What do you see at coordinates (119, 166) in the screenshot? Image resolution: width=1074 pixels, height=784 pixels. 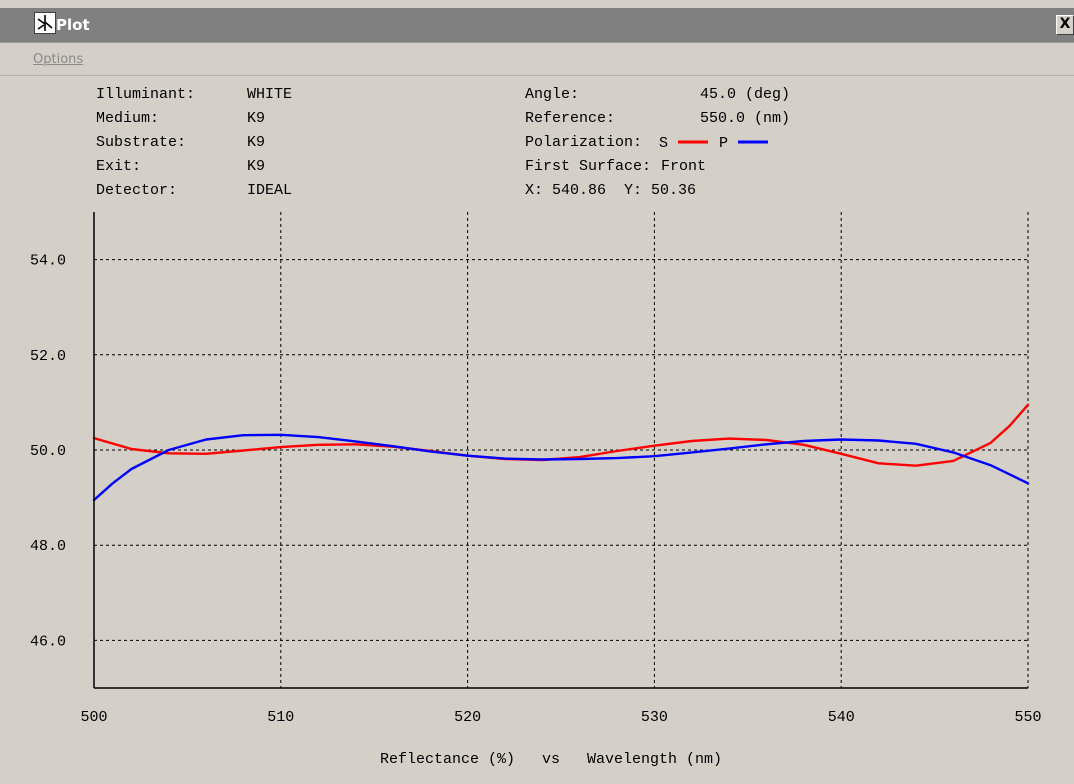 I see `exit-label: Exit:` at bounding box center [119, 166].